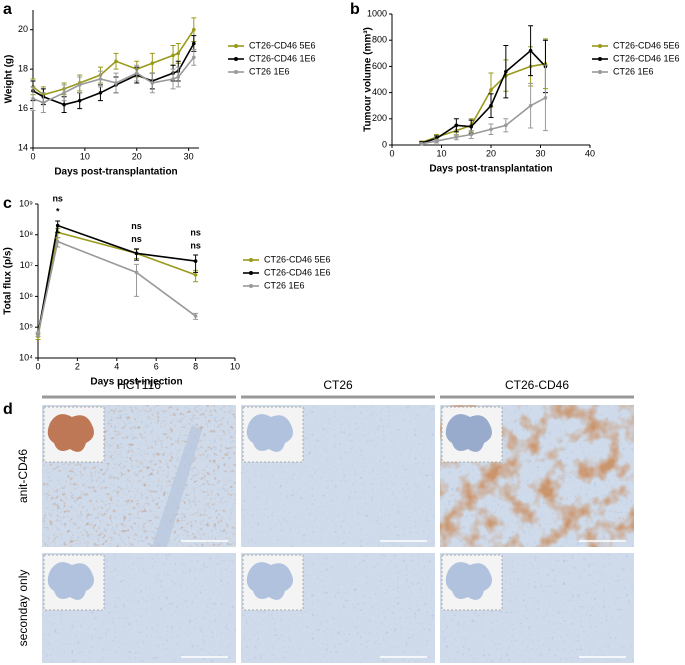 The width and height of the screenshot is (685, 665). What do you see at coordinates (139, 385) in the screenshot?
I see `column-header: HCT116` at bounding box center [139, 385].